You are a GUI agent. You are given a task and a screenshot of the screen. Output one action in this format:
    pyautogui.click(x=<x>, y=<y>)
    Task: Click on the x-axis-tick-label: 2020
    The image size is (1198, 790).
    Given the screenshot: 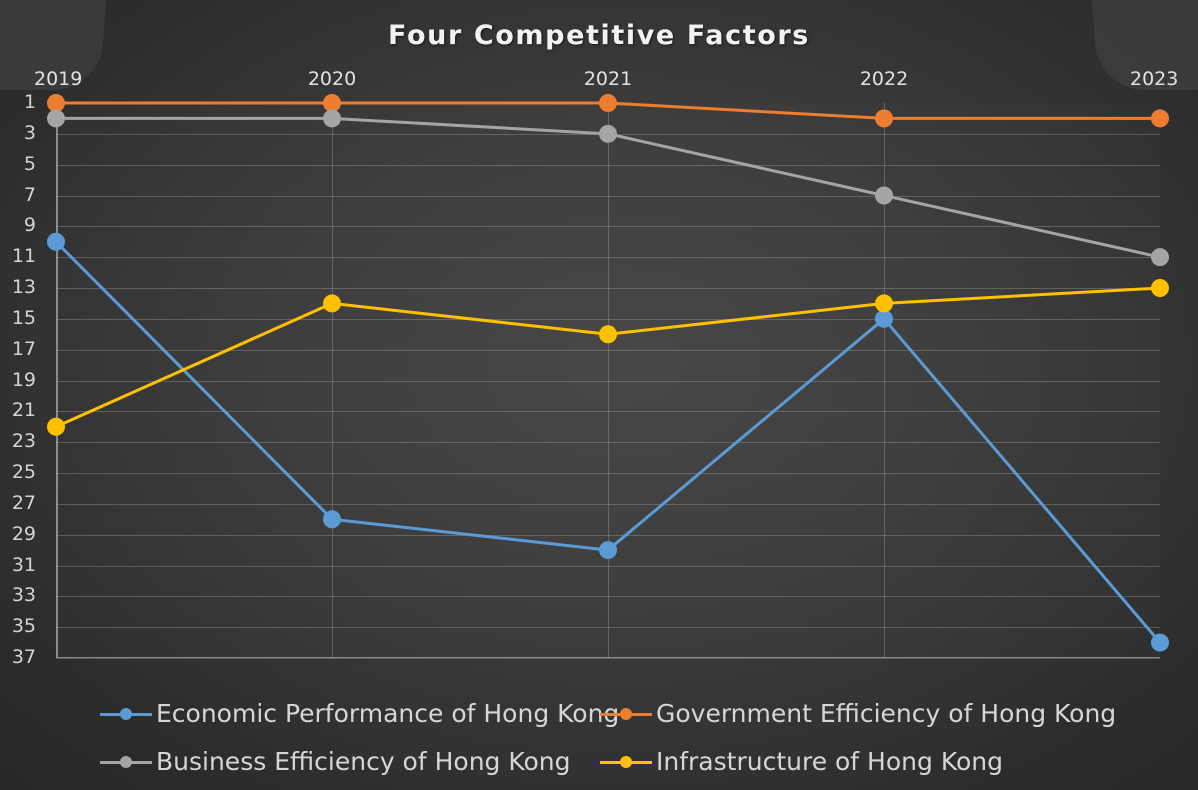 What is the action you would take?
    pyautogui.click(x=332, y=79)
    